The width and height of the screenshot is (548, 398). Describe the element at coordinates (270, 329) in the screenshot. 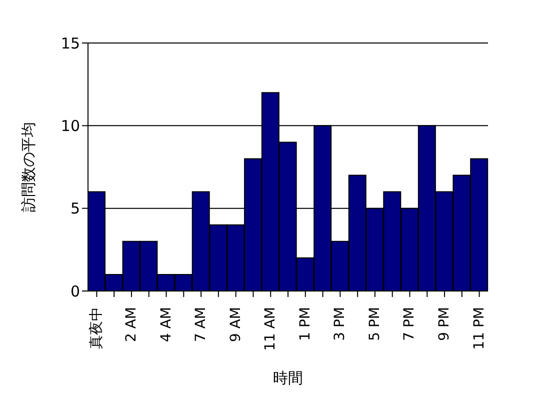

I see `x-tick-label: 11 AM` at that location.